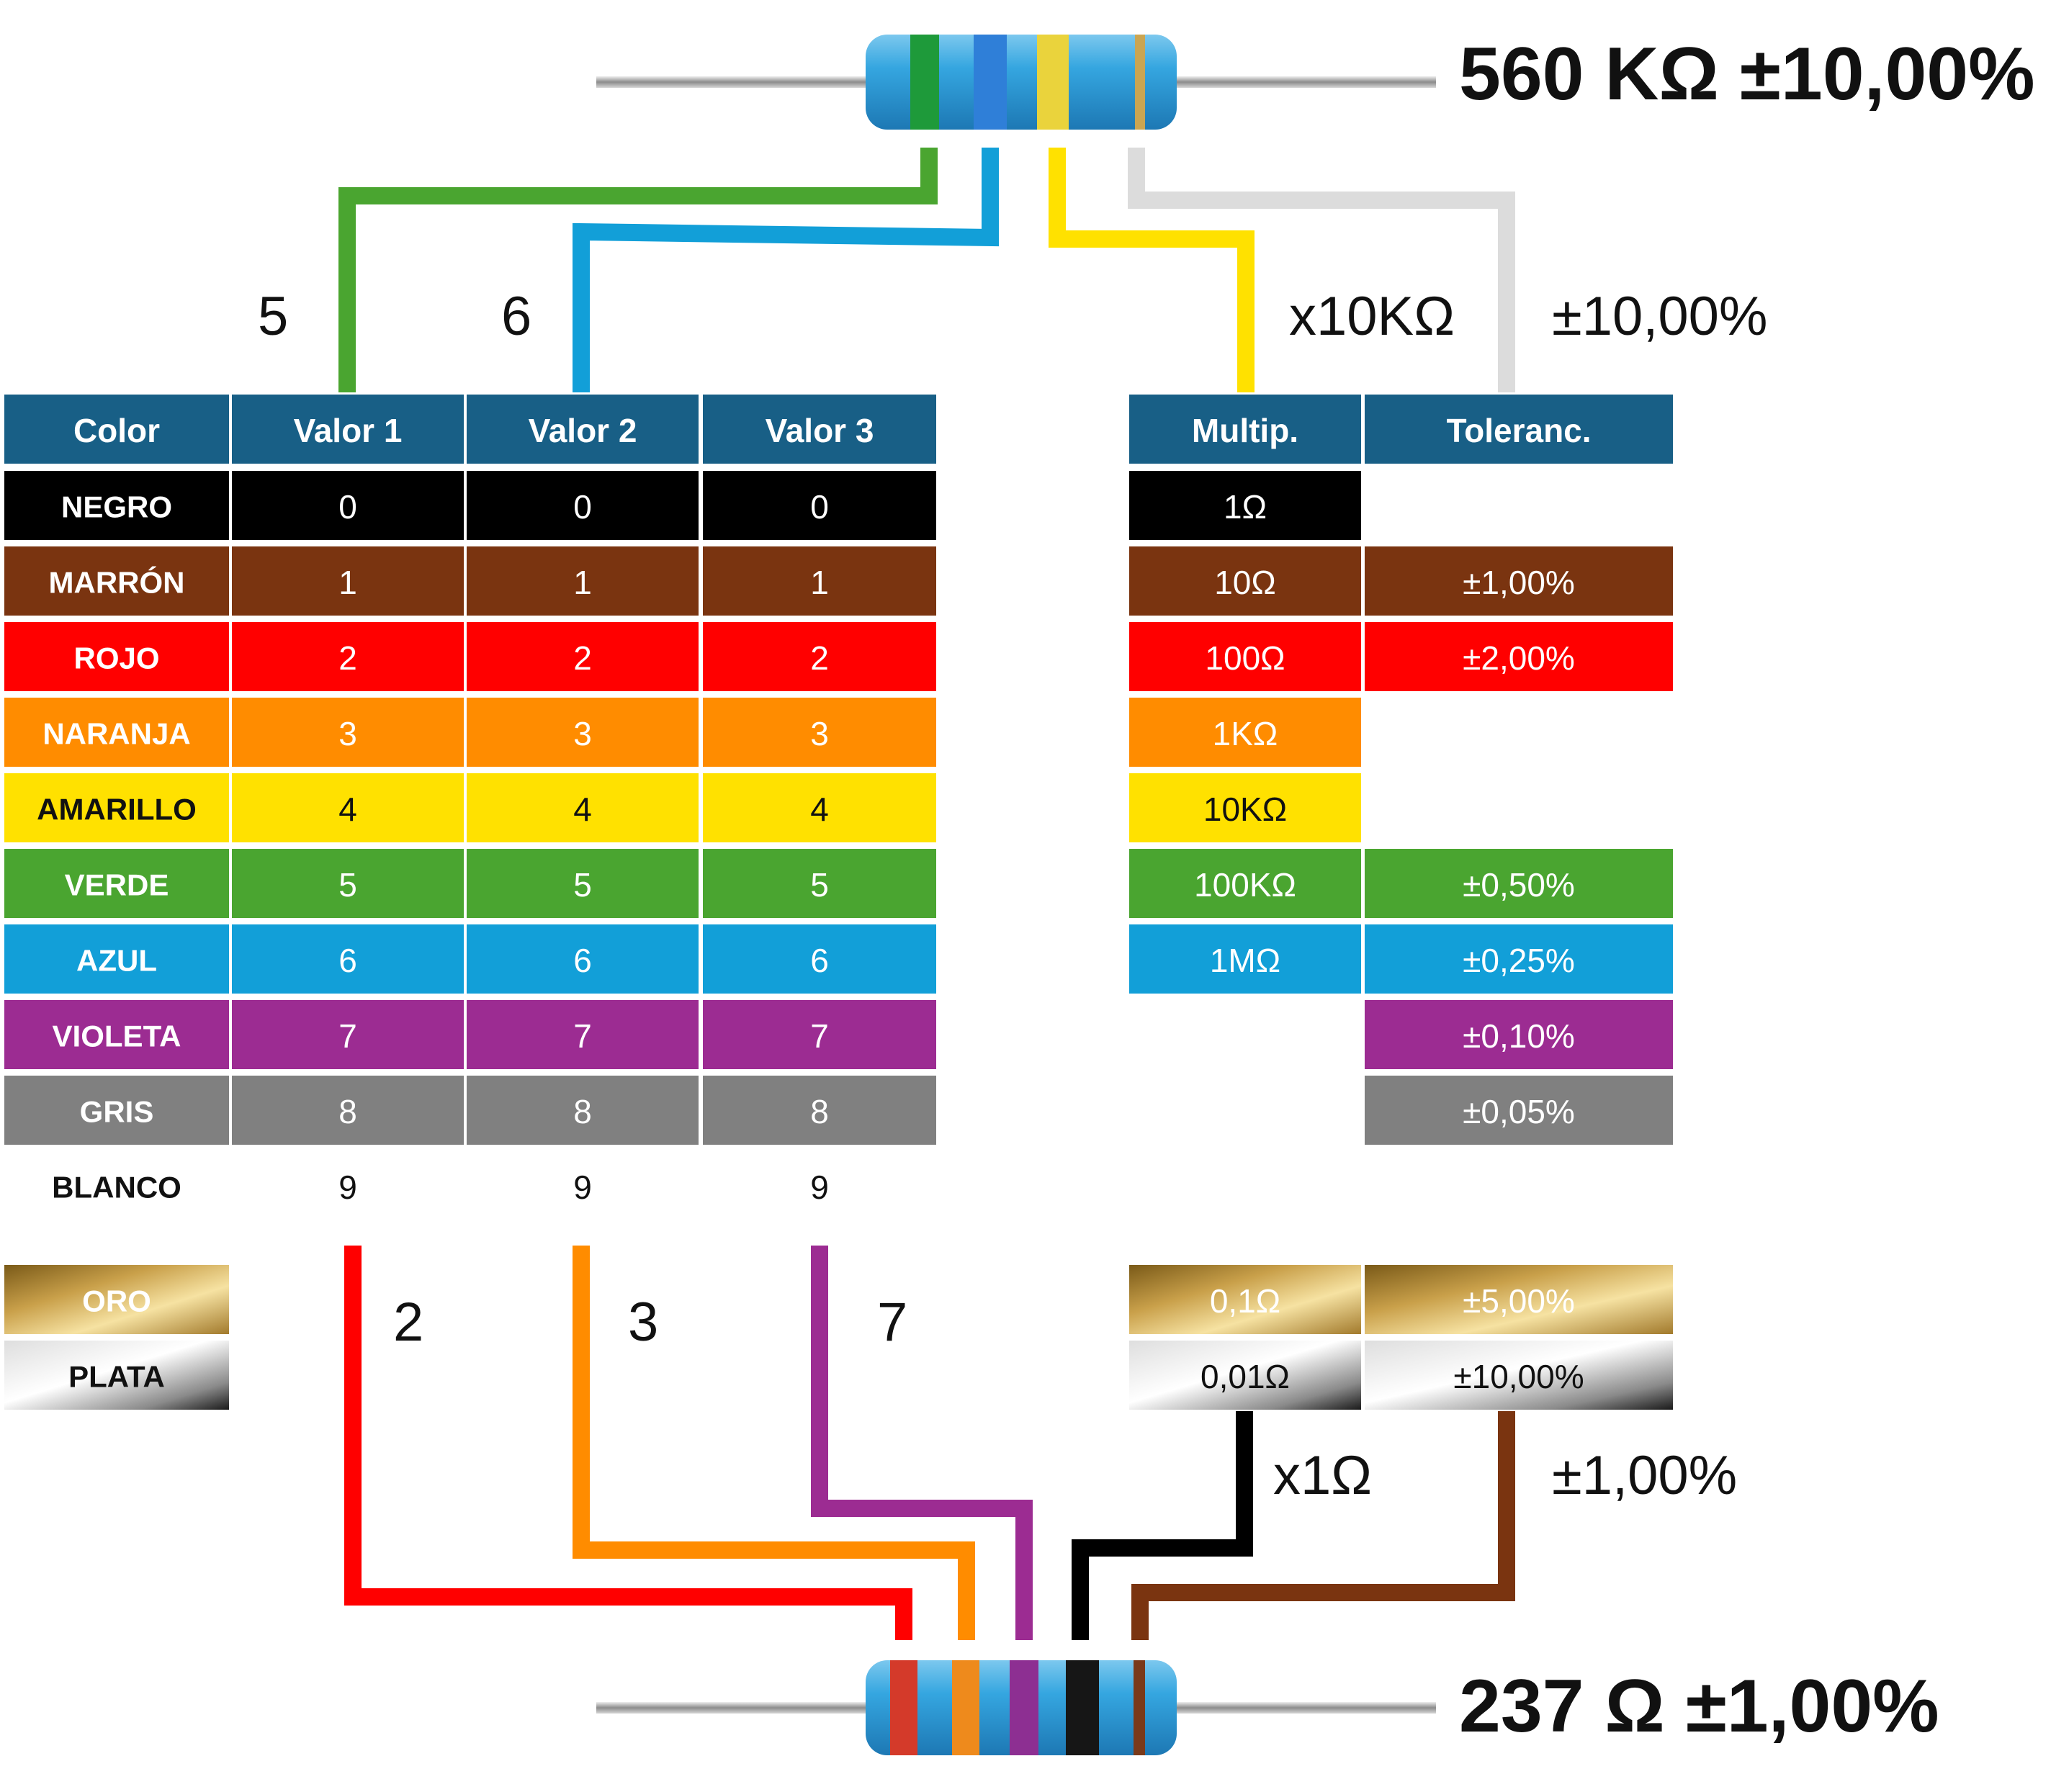  Describe the element at coordinates (1152, 270) in the screenshot. I see `wire-yellow` at that location.